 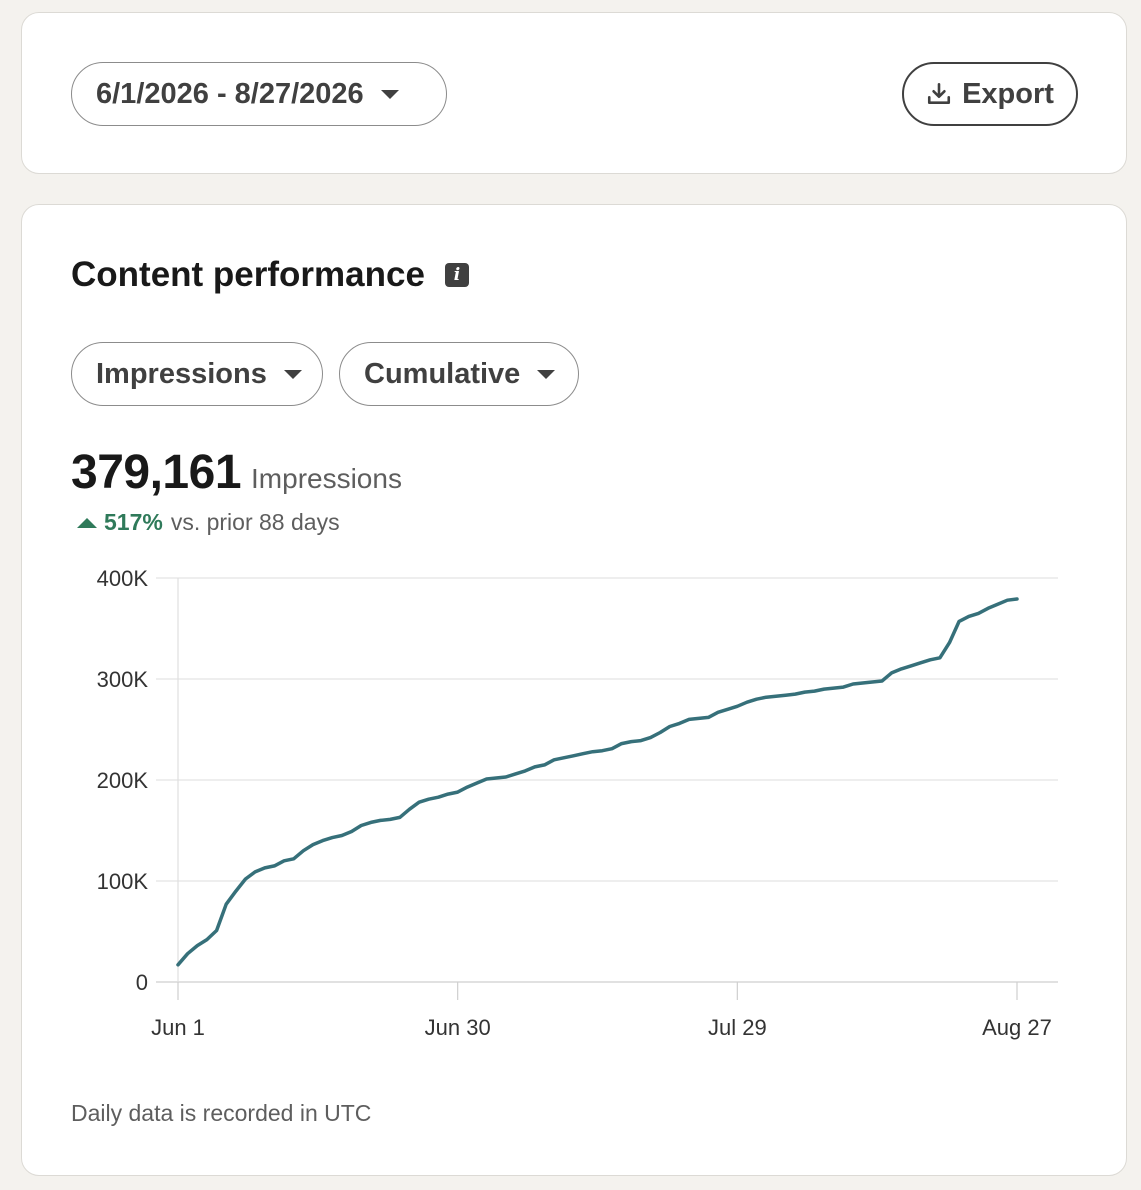 I want to click on export-label: Export, so click(x=1008, y=93).